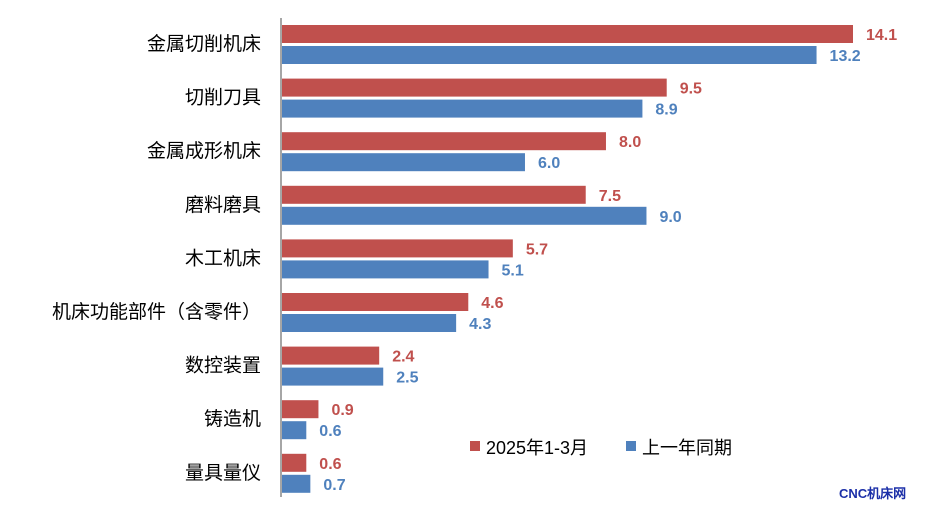  Describe the element at coordinates (330, 464) in the screenshot. I see `value-label-series-1: 0.6` at that location.